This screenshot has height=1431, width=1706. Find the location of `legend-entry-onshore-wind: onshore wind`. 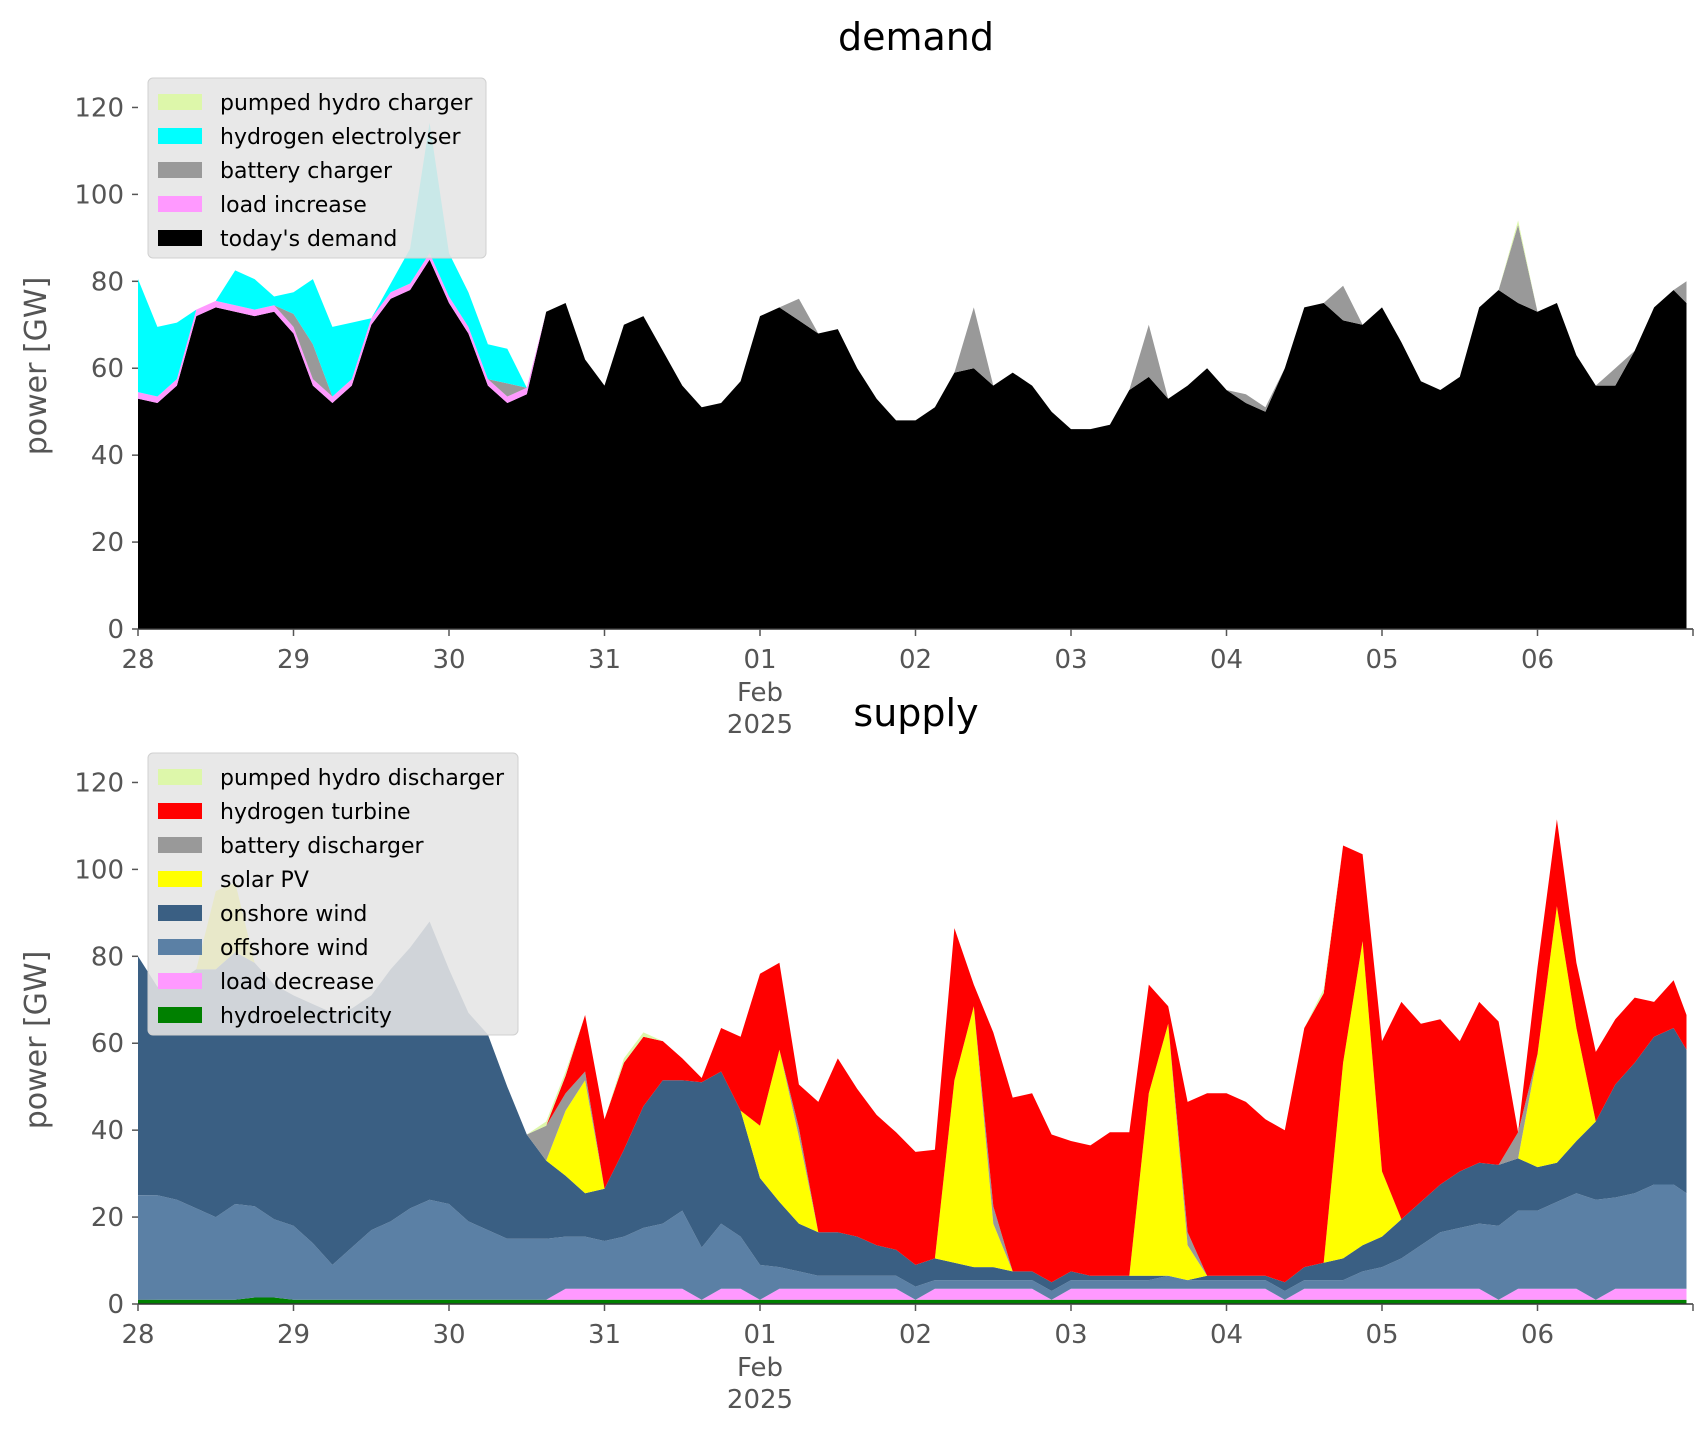

legend-entry-onshore-wind: onshore wind is located at coordinates (293, 914).